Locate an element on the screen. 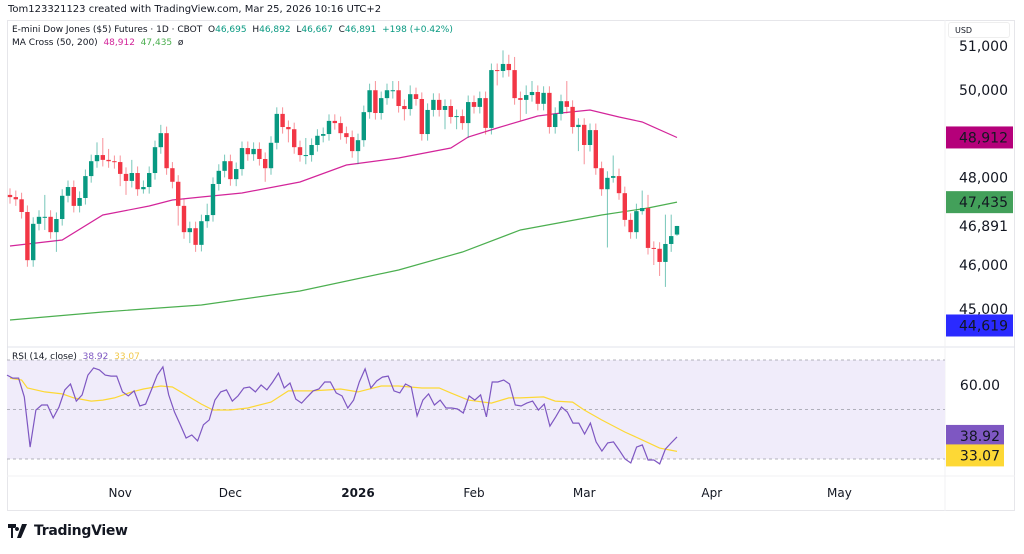 The width and height of the screenshot is (1024, 554). currency-button: USD is located at coordinates (979, 30).